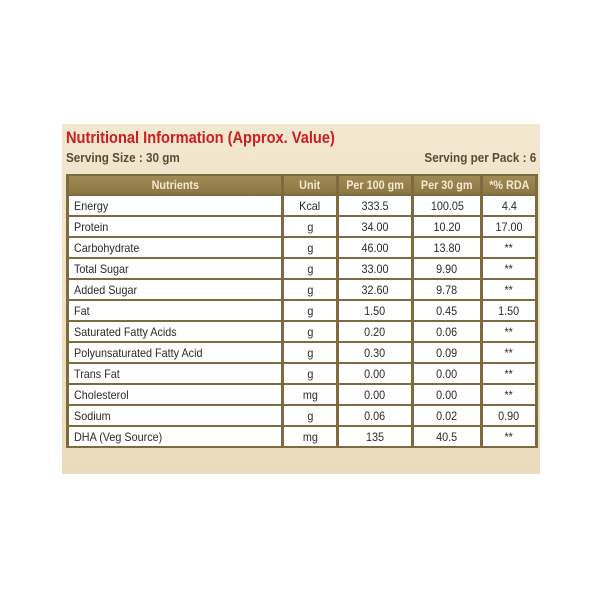  Describe the element at coordinates (480, 157) in the screenshot. I see `serving-per-pack: Serving per Pack : 6` at that location.